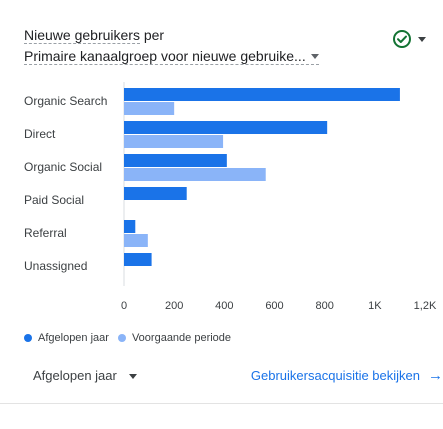 The height and width of the screenshot is (429, 443). Describe the element at coordinates (55, 266) in the screenshot. I see `category-label: Unassigned` at that location.